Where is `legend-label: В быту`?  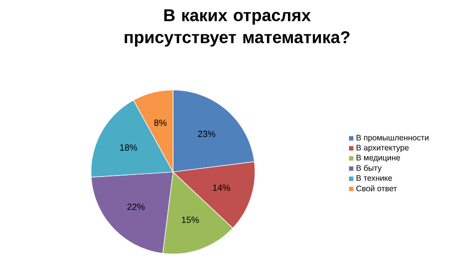 legend-label: В быту is located at coordinates (369, 168).